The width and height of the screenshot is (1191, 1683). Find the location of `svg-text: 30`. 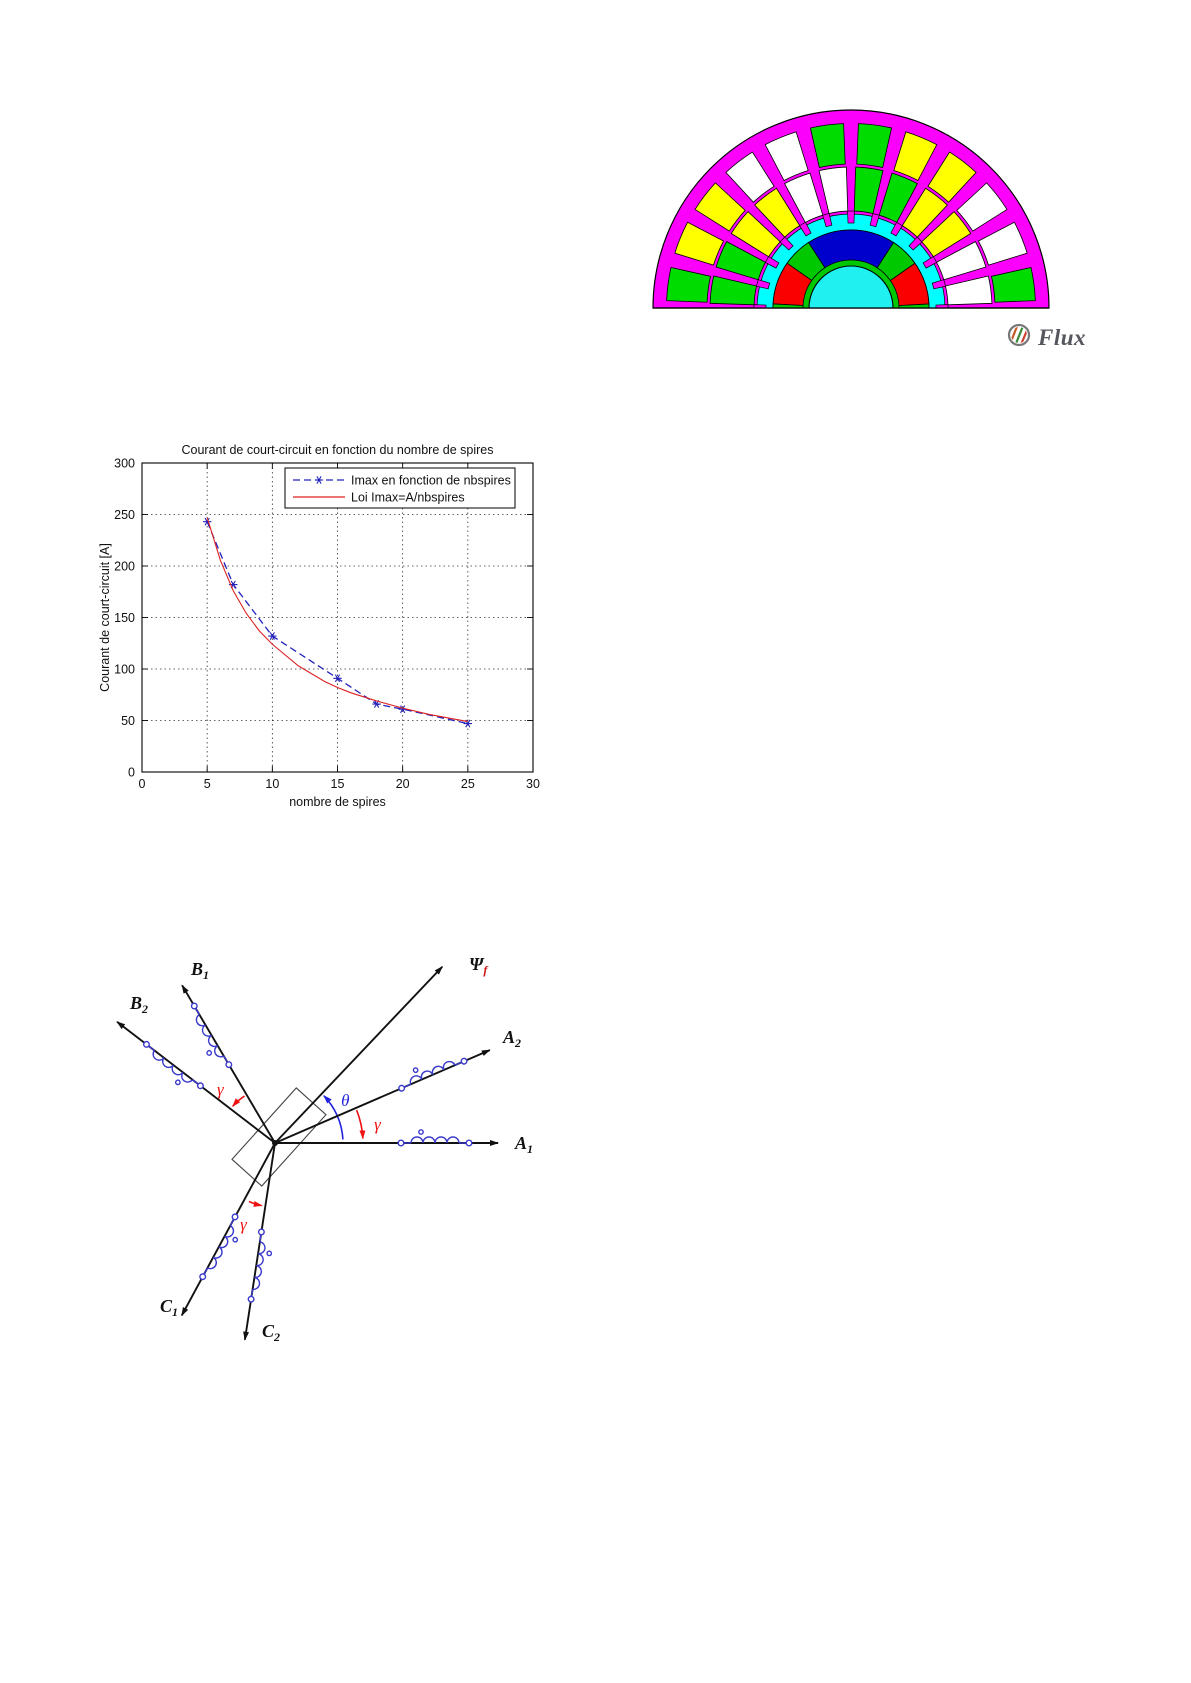

svg-text: 30 is located at coordinates (533, 784).